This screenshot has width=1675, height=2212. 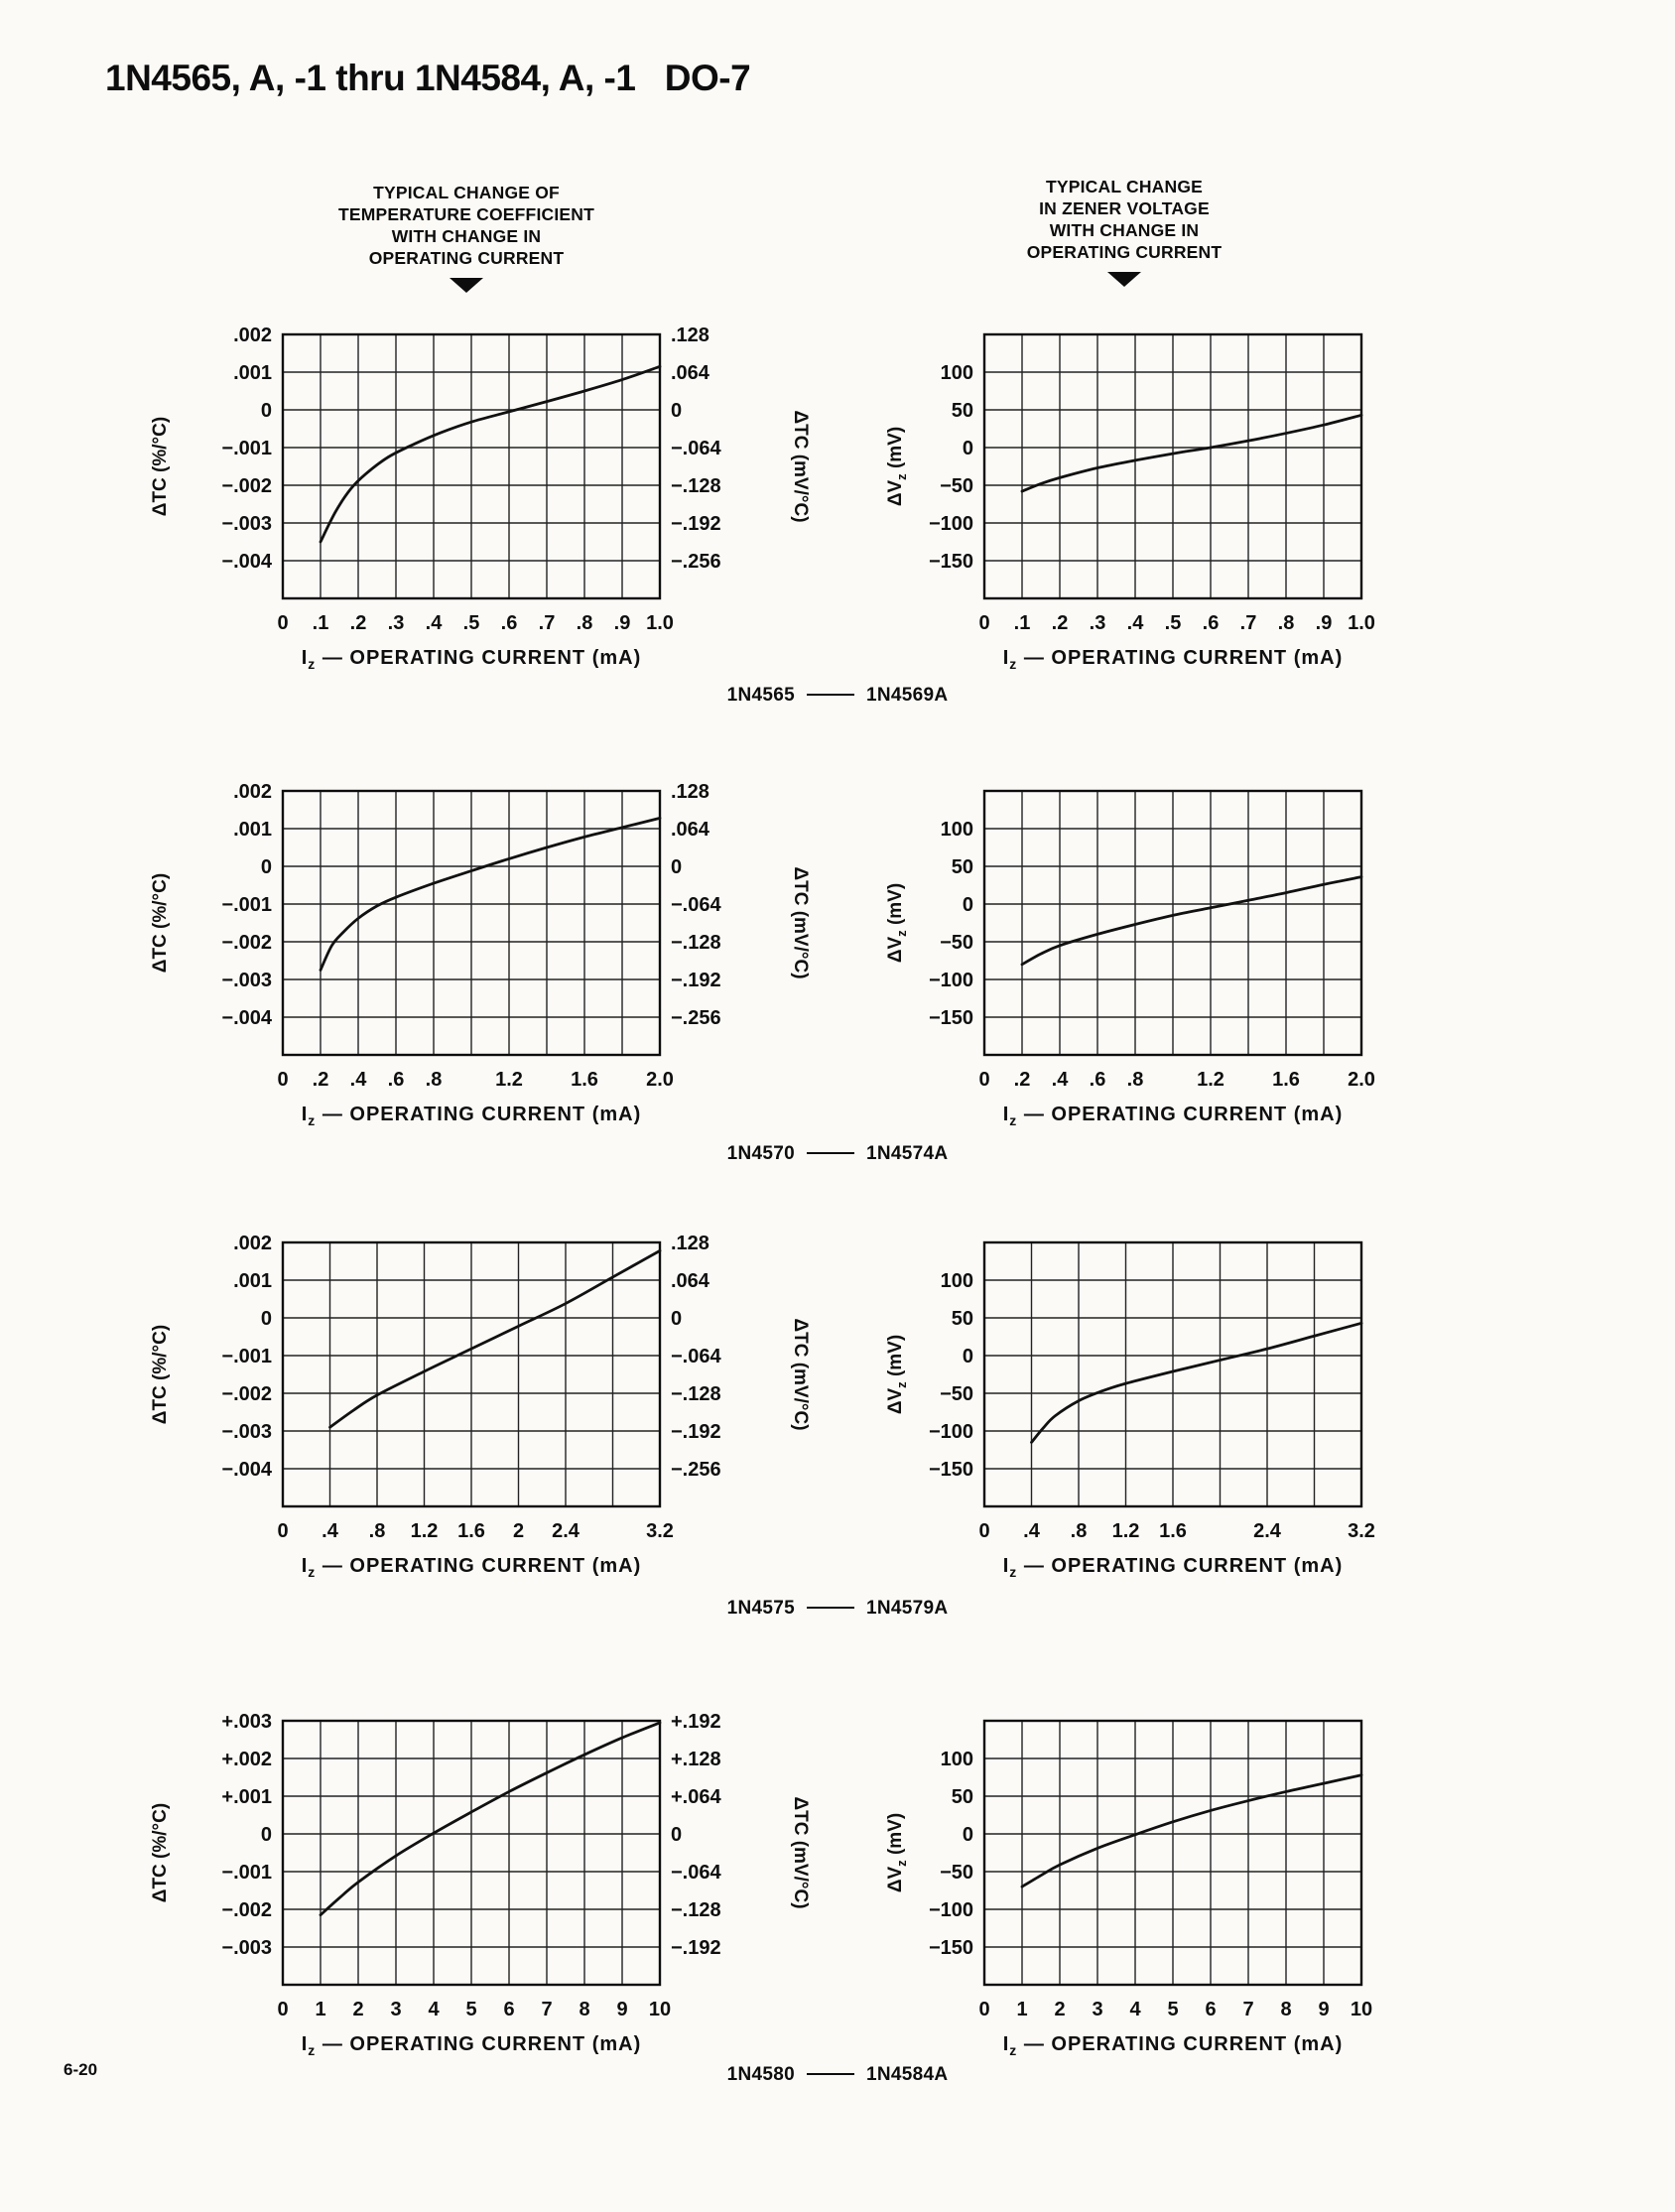 What do you see at coordinates (246, 1470) in the screenshot?
I see `chart-text: −.004` at bounding box center [246, 1470].